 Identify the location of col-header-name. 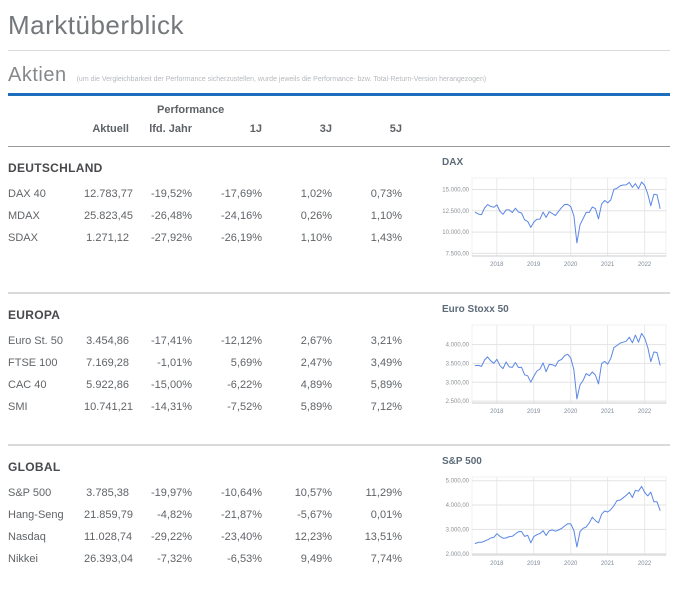
(46, 129).